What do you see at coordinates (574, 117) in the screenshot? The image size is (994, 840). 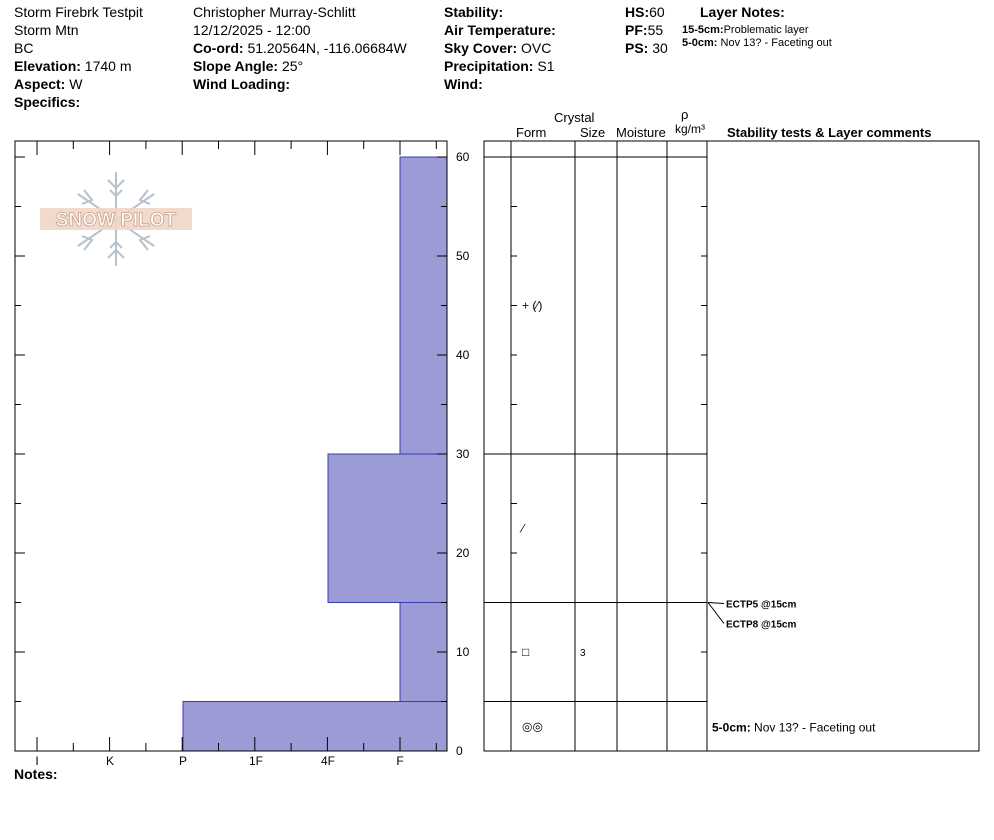 I see `crystal-header: Crystal` at bounding box center [574, 117].